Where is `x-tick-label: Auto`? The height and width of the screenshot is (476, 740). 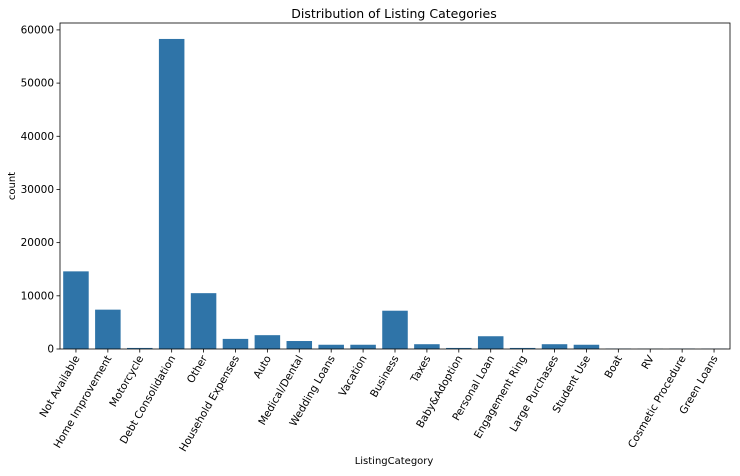 x-tick-label: Auto is located at coordinates (262, 367).